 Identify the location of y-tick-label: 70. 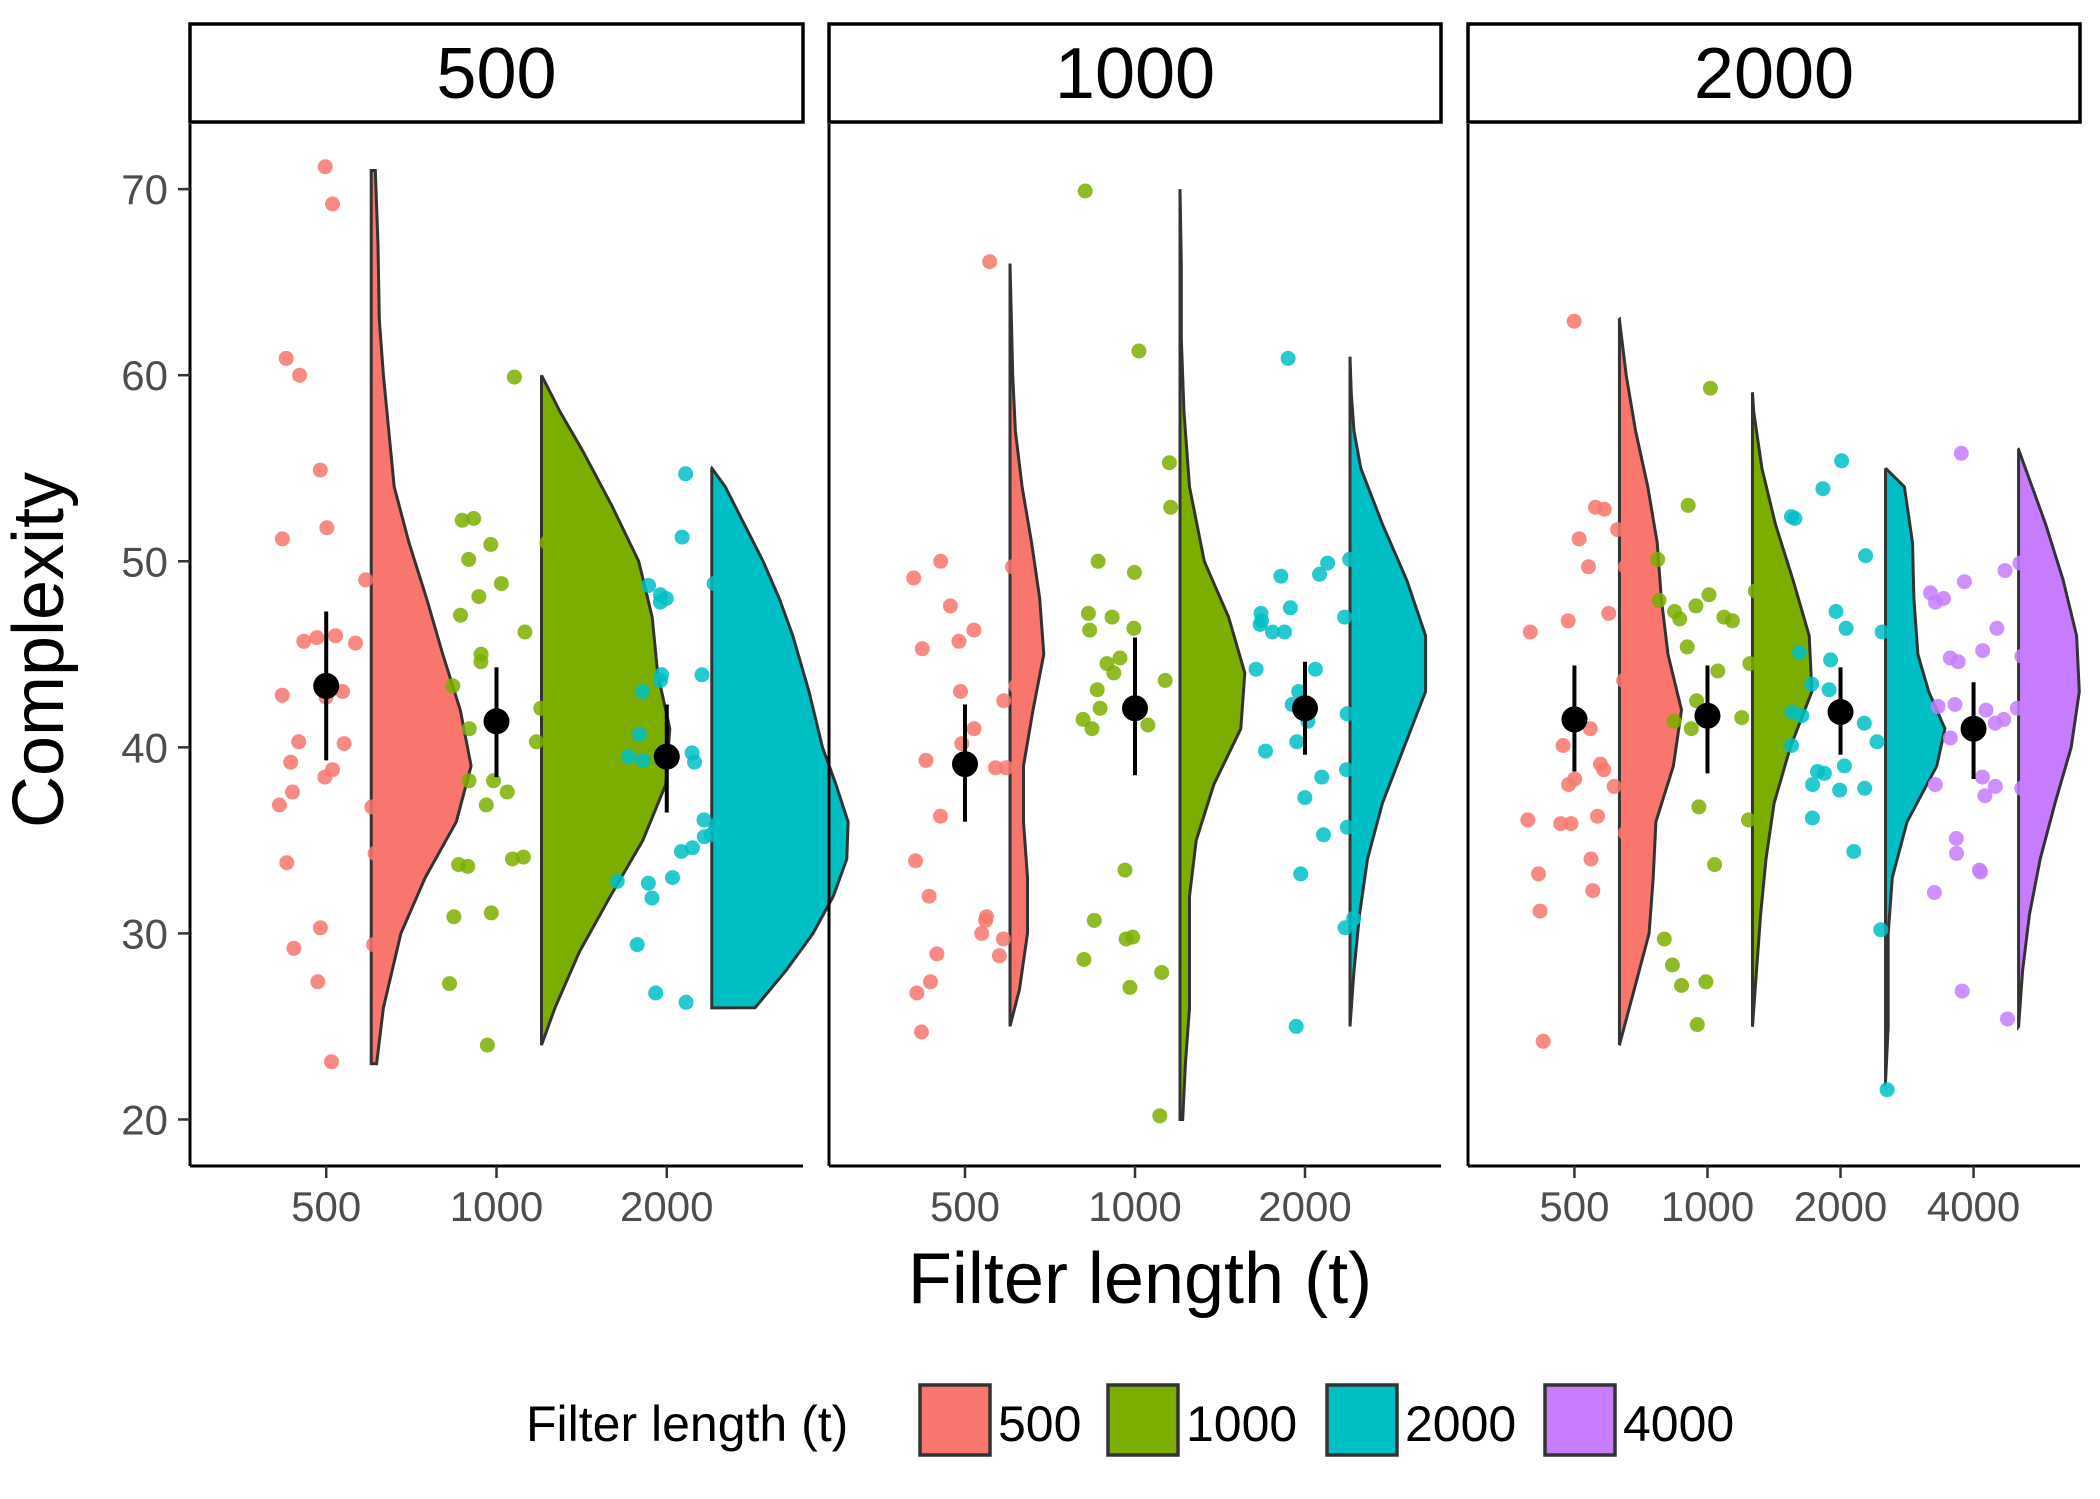
(144, 189).